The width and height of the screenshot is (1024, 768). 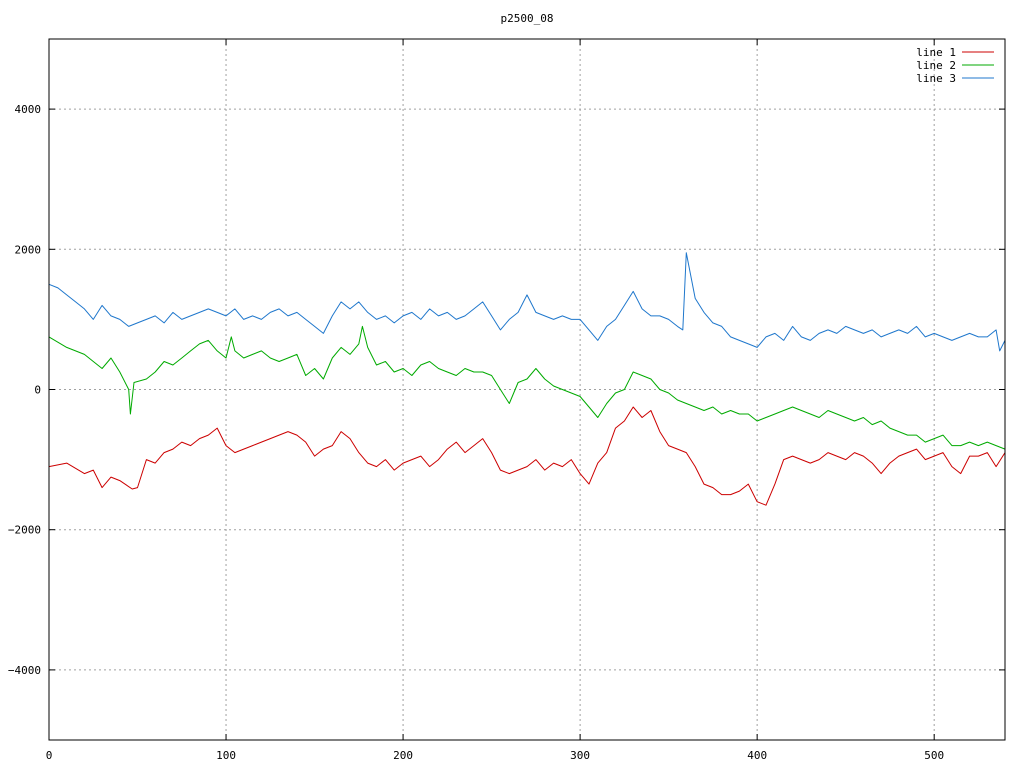 I want to click on x-tick-label: 400, so click(x=757, y=755).